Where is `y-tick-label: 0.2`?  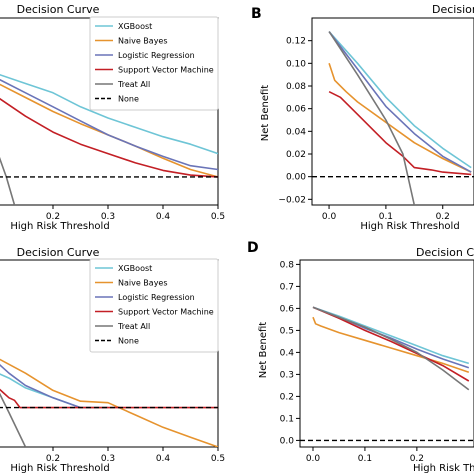 y-tick-label: 0.2 is located at coordinates (287, 397).